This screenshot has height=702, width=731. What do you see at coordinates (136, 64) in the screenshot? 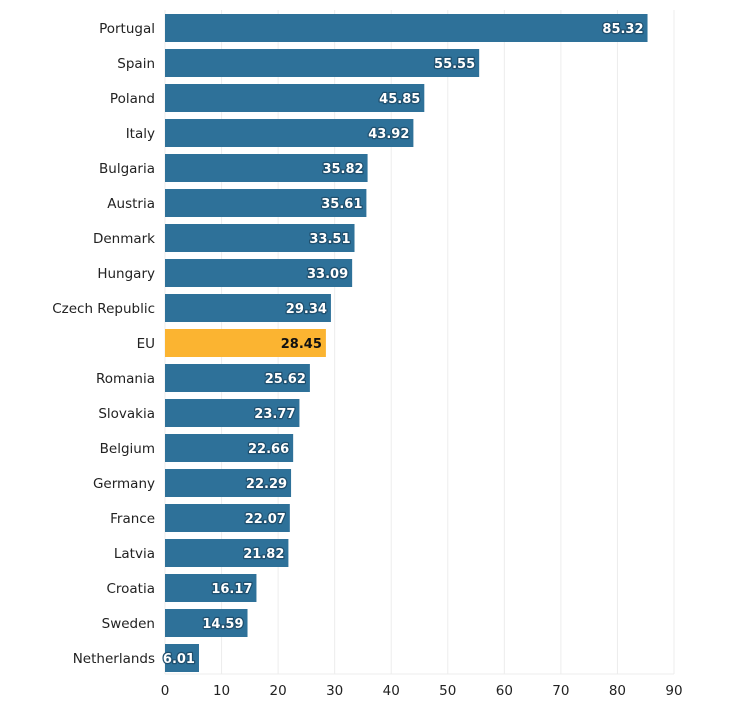
I see `category-label: Spain` at bounding box center [136, 64].